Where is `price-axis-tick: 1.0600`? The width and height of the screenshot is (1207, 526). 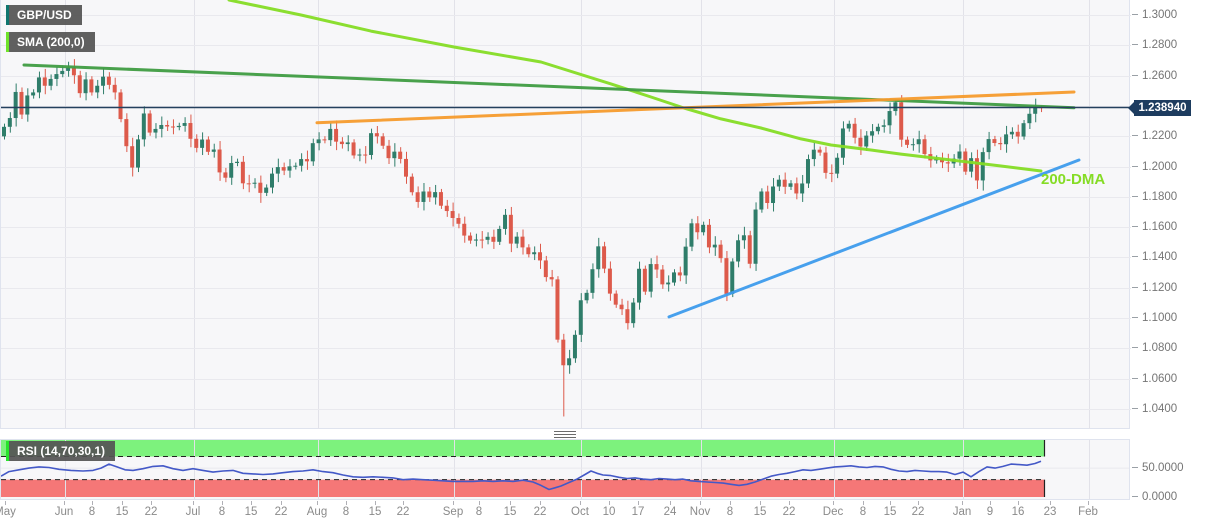 price-axis-tick: 1.0600 is located at coordinates (1154, 379).